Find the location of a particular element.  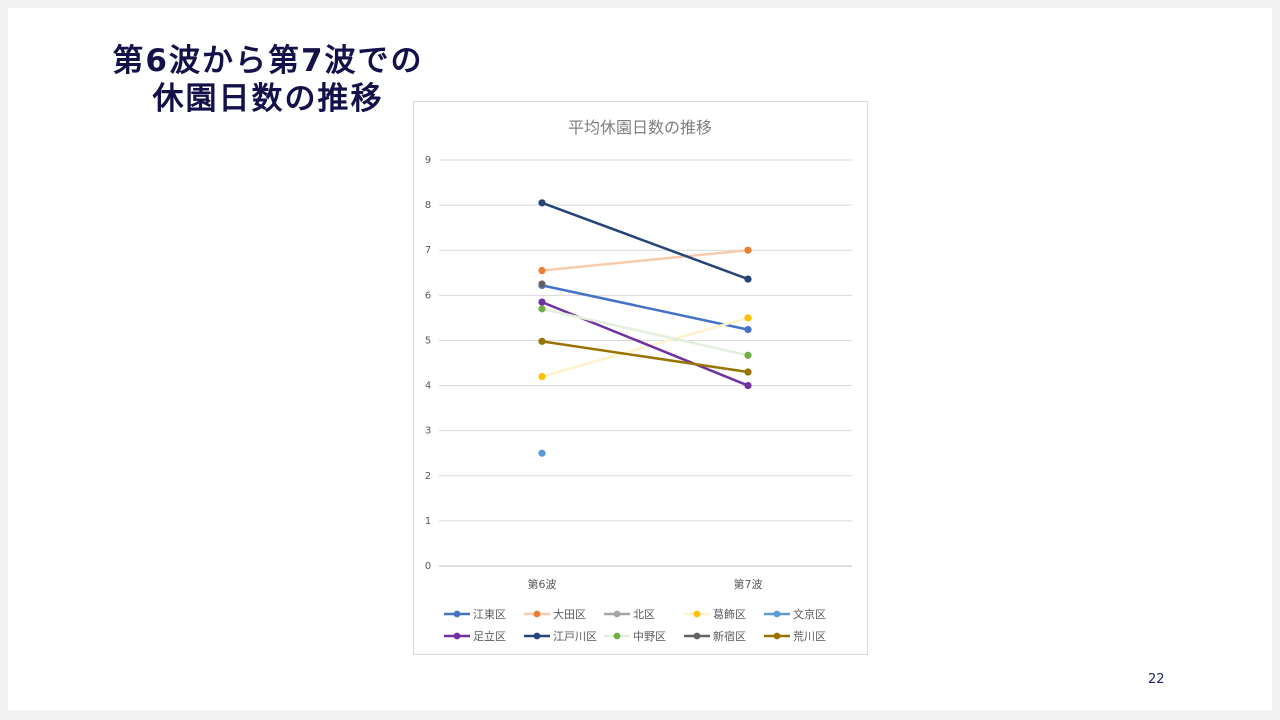

y-tick-label-7: 7 is located at coordinates (428, 250).